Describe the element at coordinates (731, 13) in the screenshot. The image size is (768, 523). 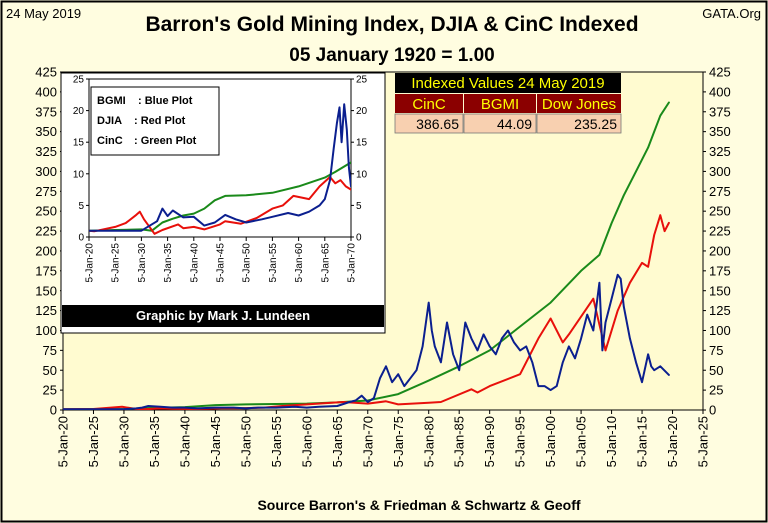
I see `source-tag: GATA.Org` at that location.